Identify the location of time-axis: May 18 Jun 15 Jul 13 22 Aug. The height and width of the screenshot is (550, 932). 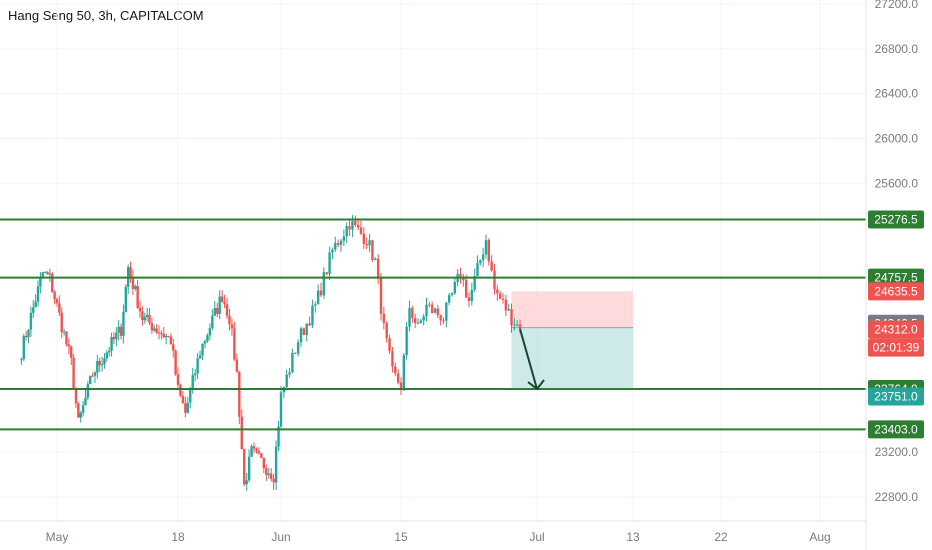
(438, 537).